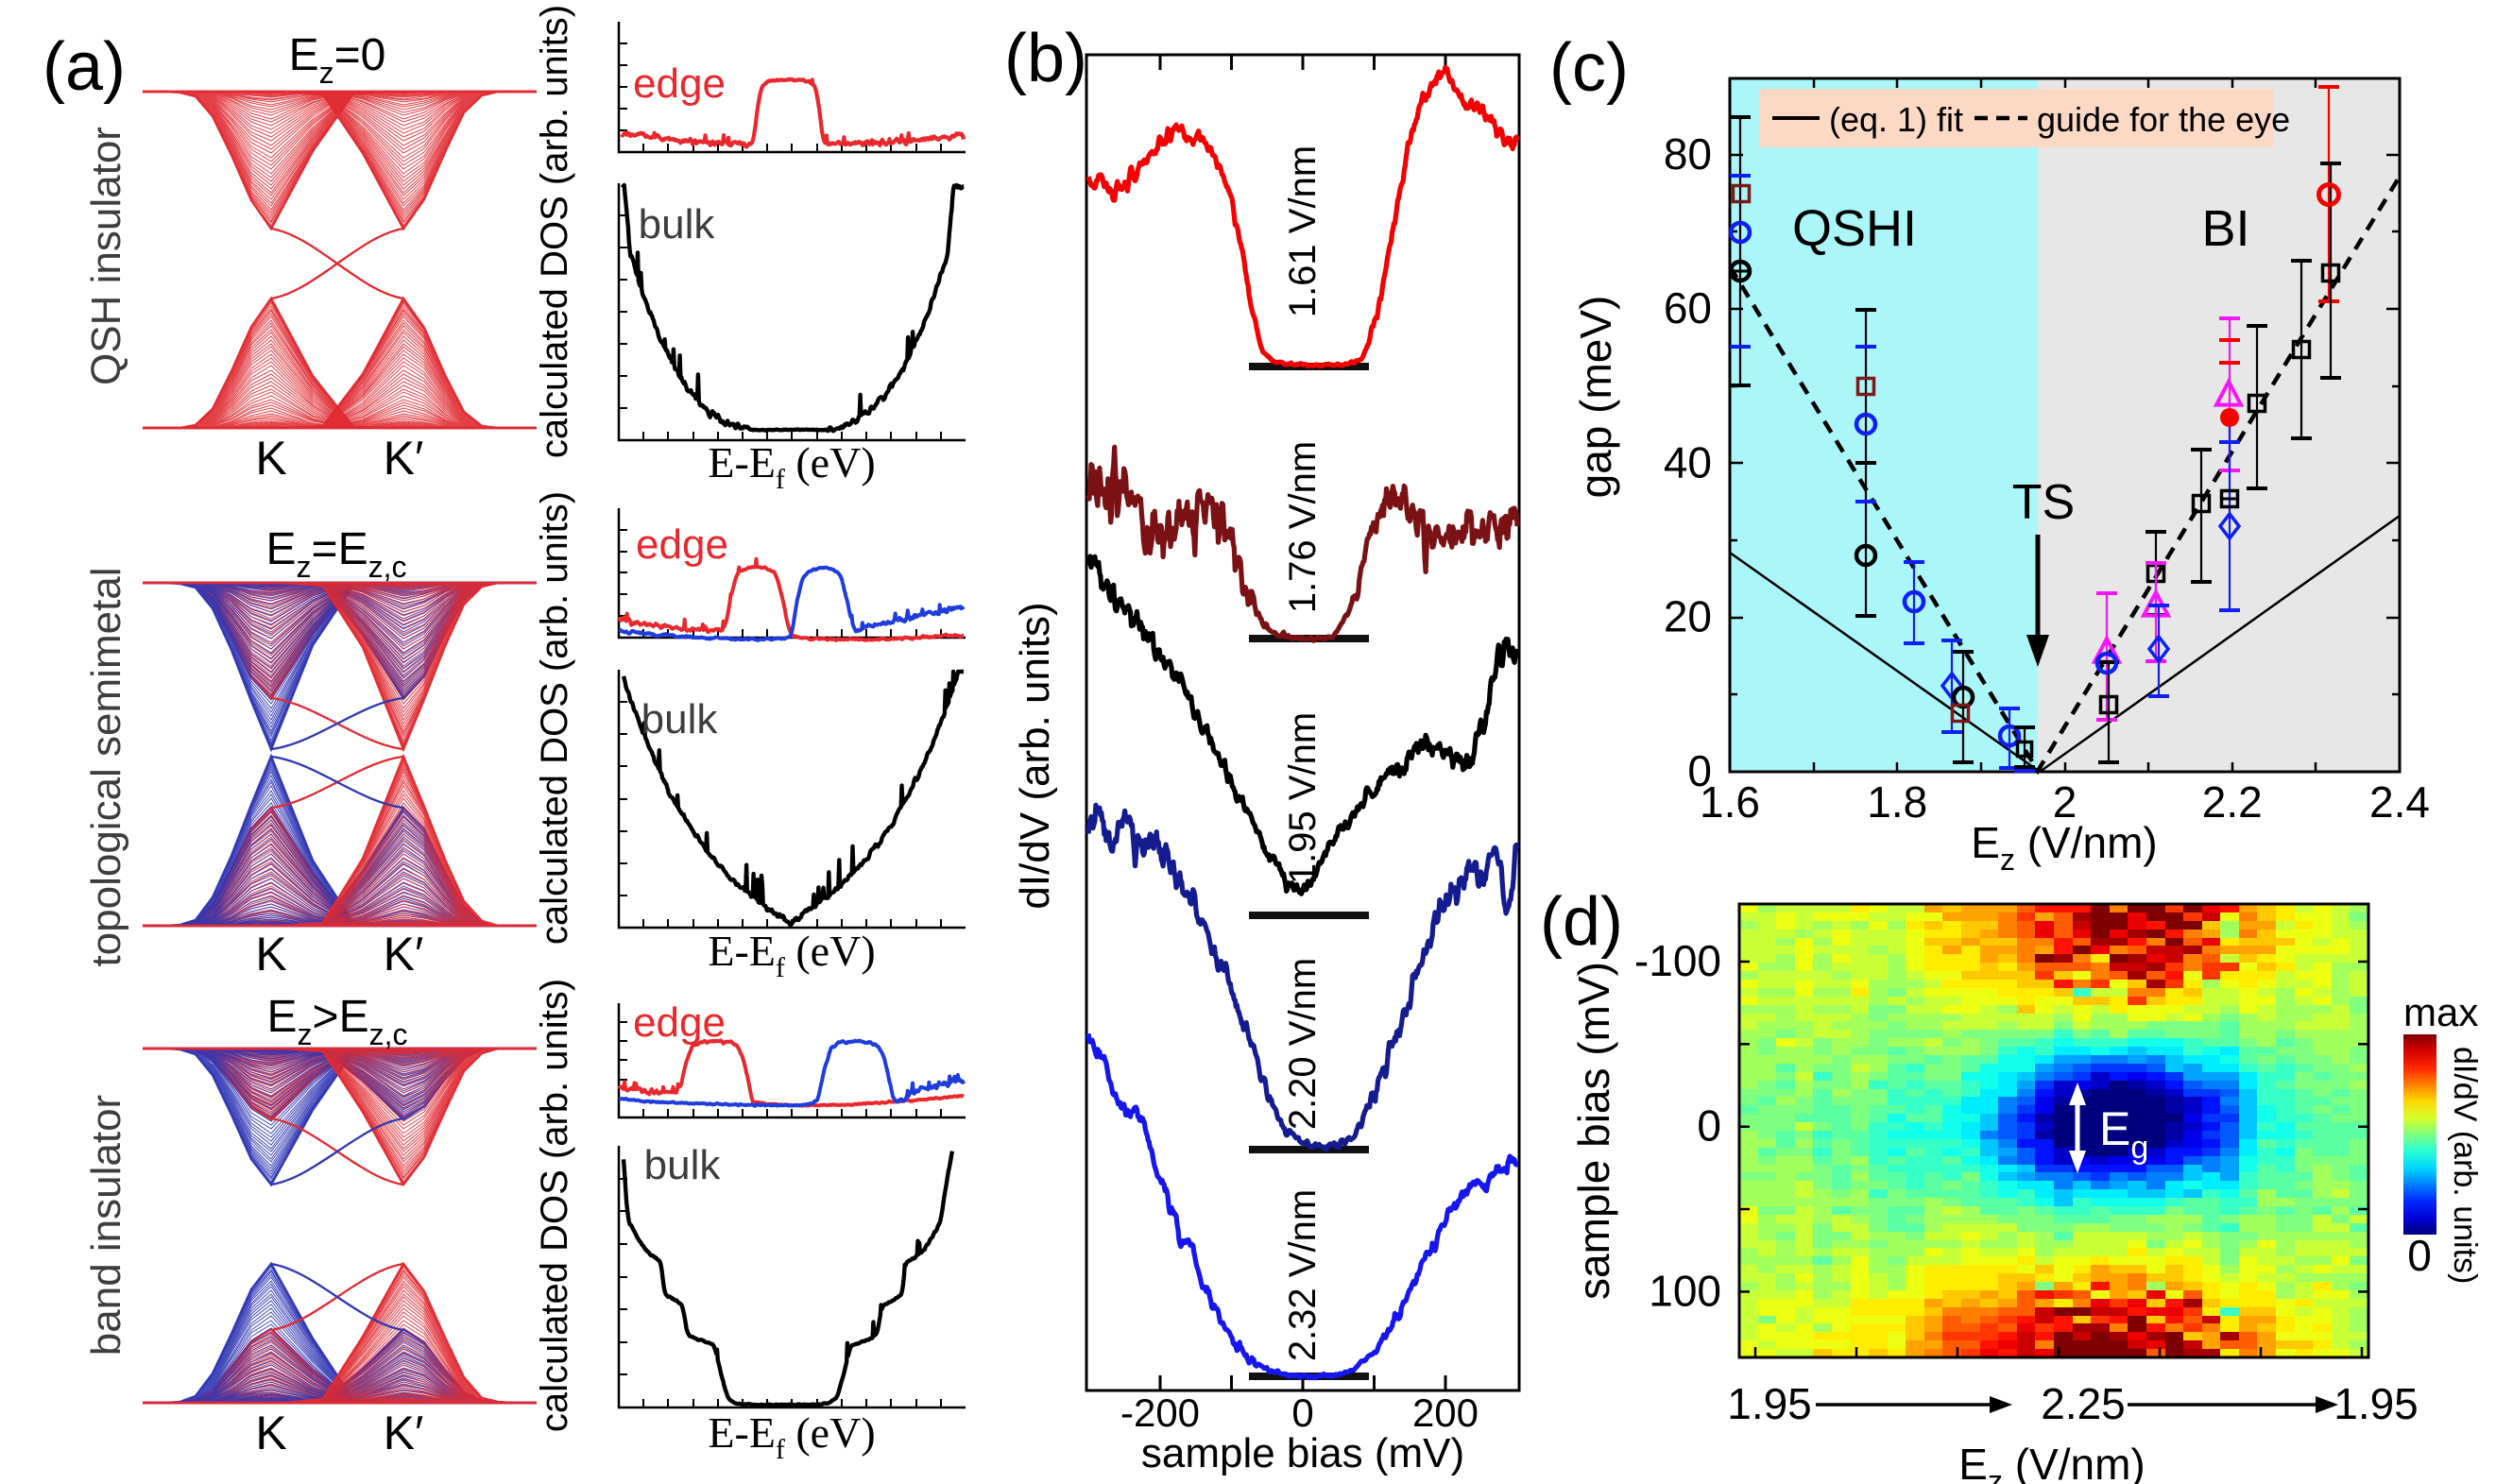  Describe the element at coordinates (2043, 503) in the screenshot. I see `svg-text: TS` at that location.